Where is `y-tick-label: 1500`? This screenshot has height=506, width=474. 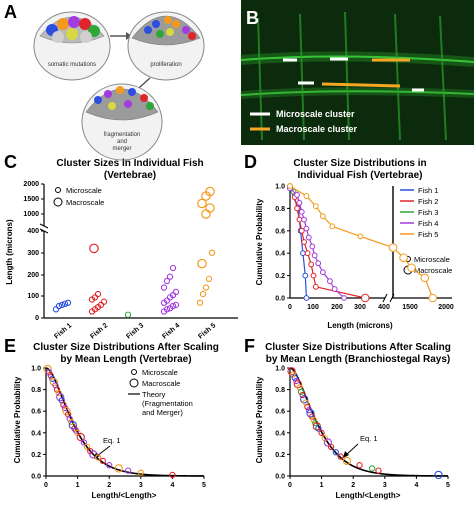 y-tick-label: 1500 is located at coordinates (31, 199).